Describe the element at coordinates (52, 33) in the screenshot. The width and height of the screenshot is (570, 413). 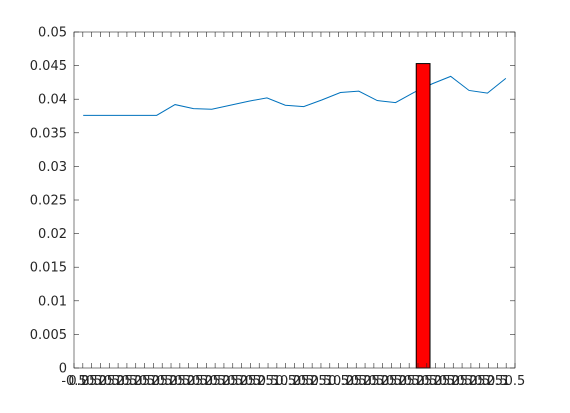
I see `y-tick-label: 0.05` at that location.